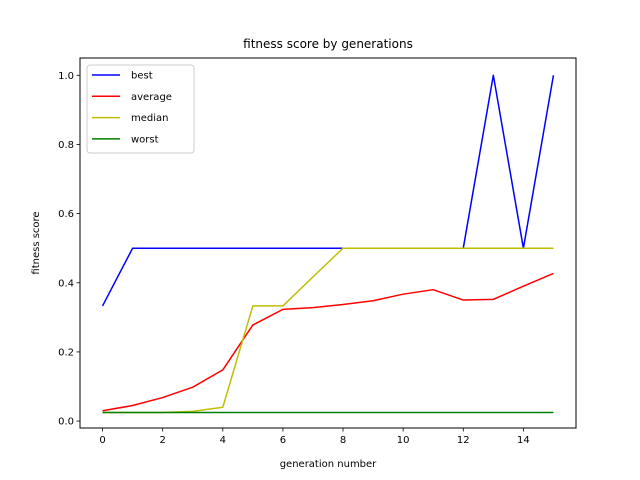 The width and height of the screenshot is (640, 480). What do you see at coordinates (523, 440) in the screenshot?
I see `x-tick-label: 14` at bounding box center [523, 440].